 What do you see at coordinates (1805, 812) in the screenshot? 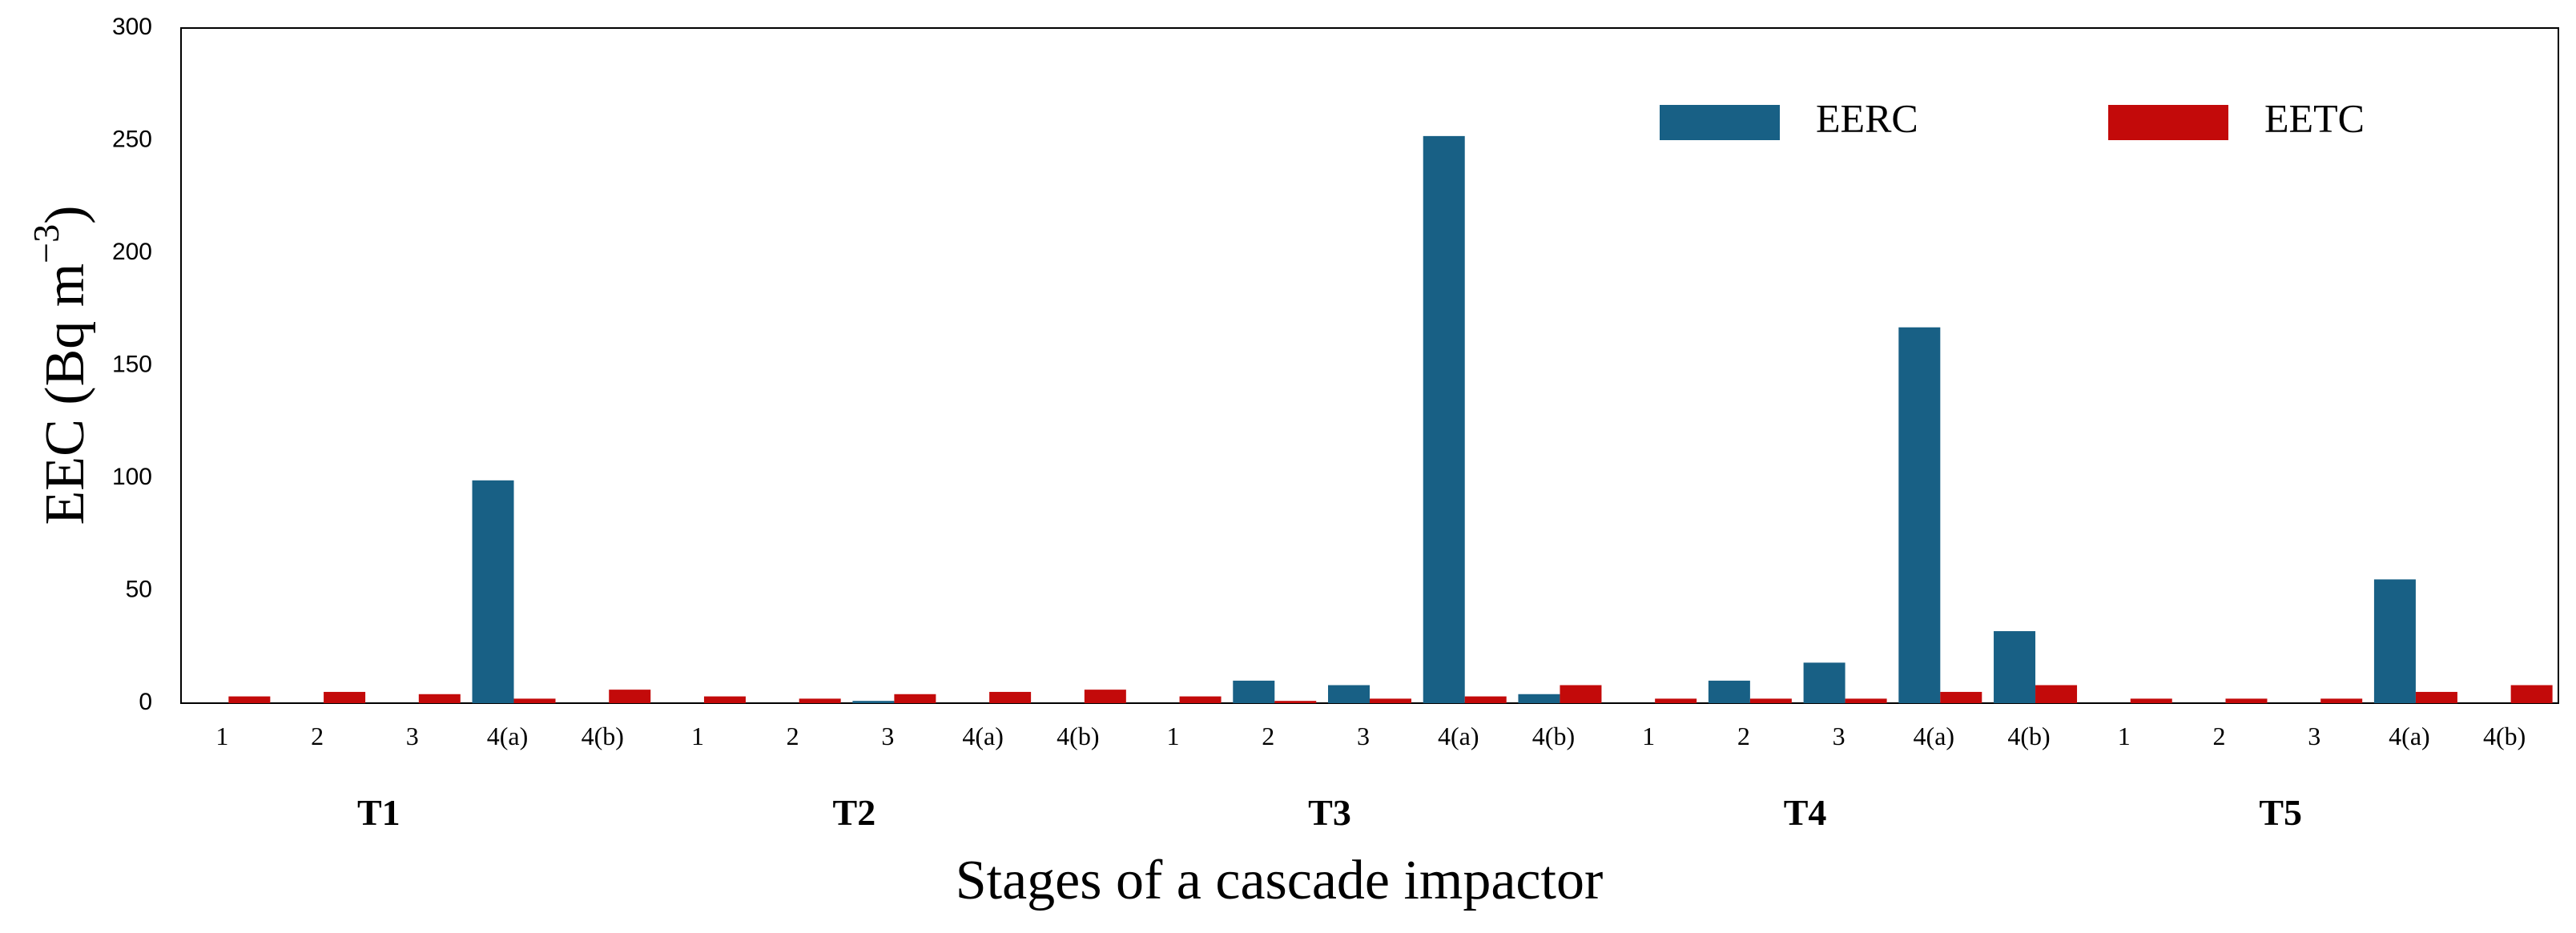
I see `group-label: T4` at bounding box center [1805, 812].